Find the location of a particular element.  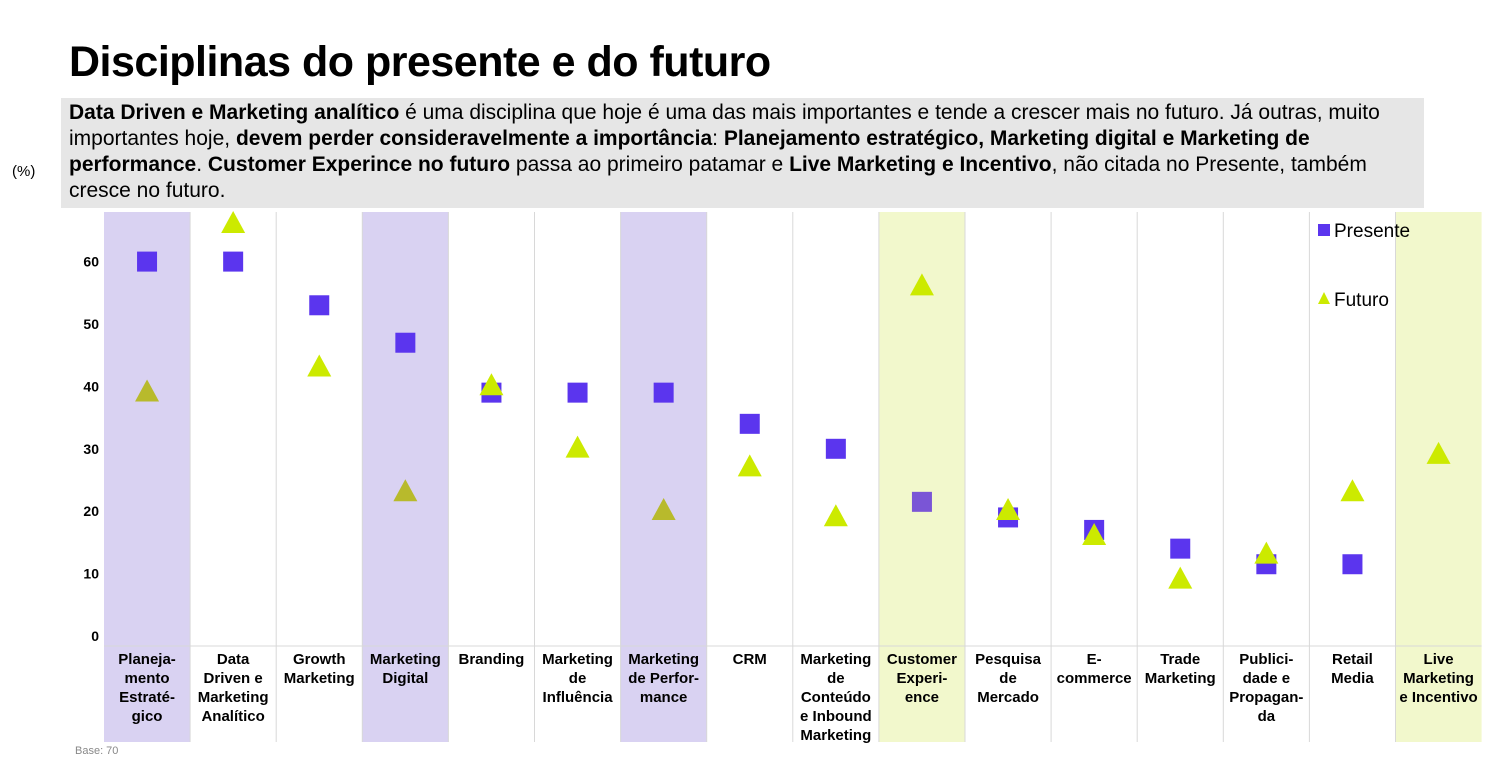

legend-presente-label: Presente is located at coordinates (1372, 231).